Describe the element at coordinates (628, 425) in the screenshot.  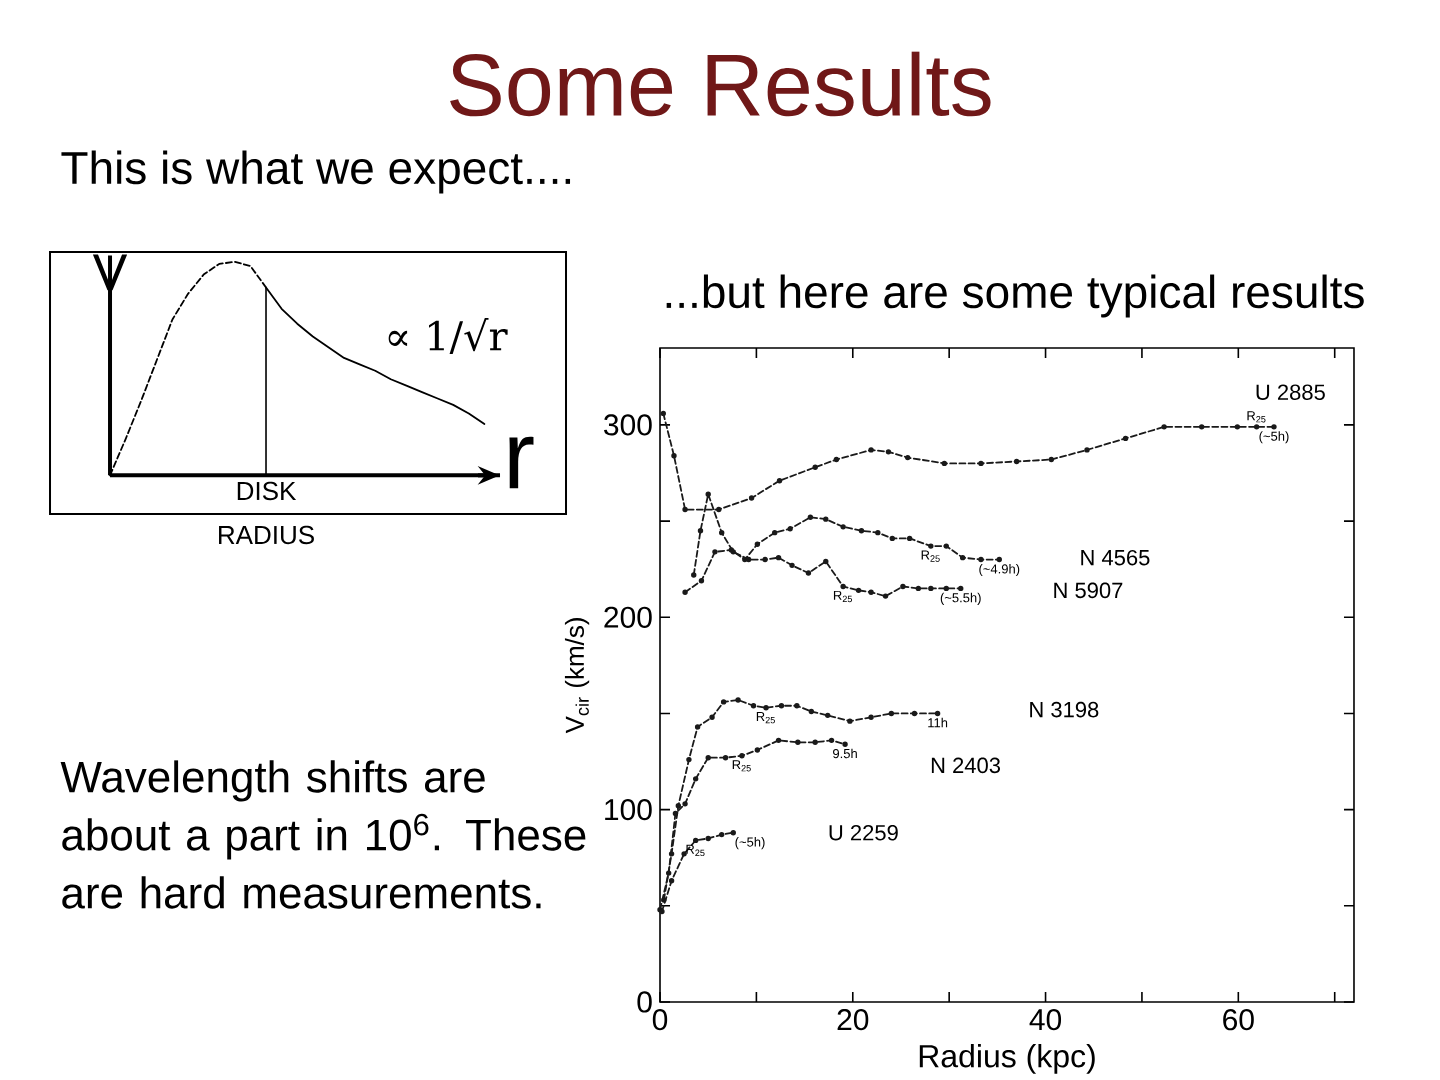
I see `y-tick-label: 300` at that location.